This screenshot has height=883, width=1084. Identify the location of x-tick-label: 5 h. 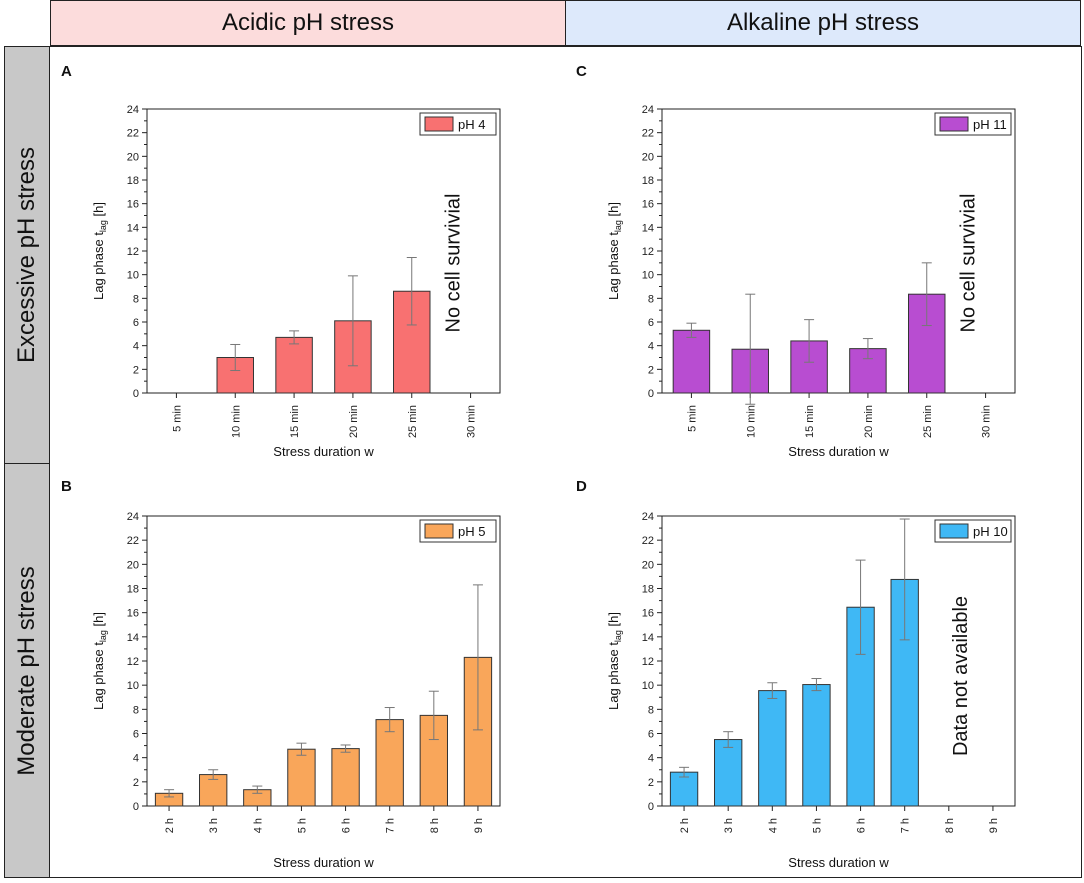
(817, 825).